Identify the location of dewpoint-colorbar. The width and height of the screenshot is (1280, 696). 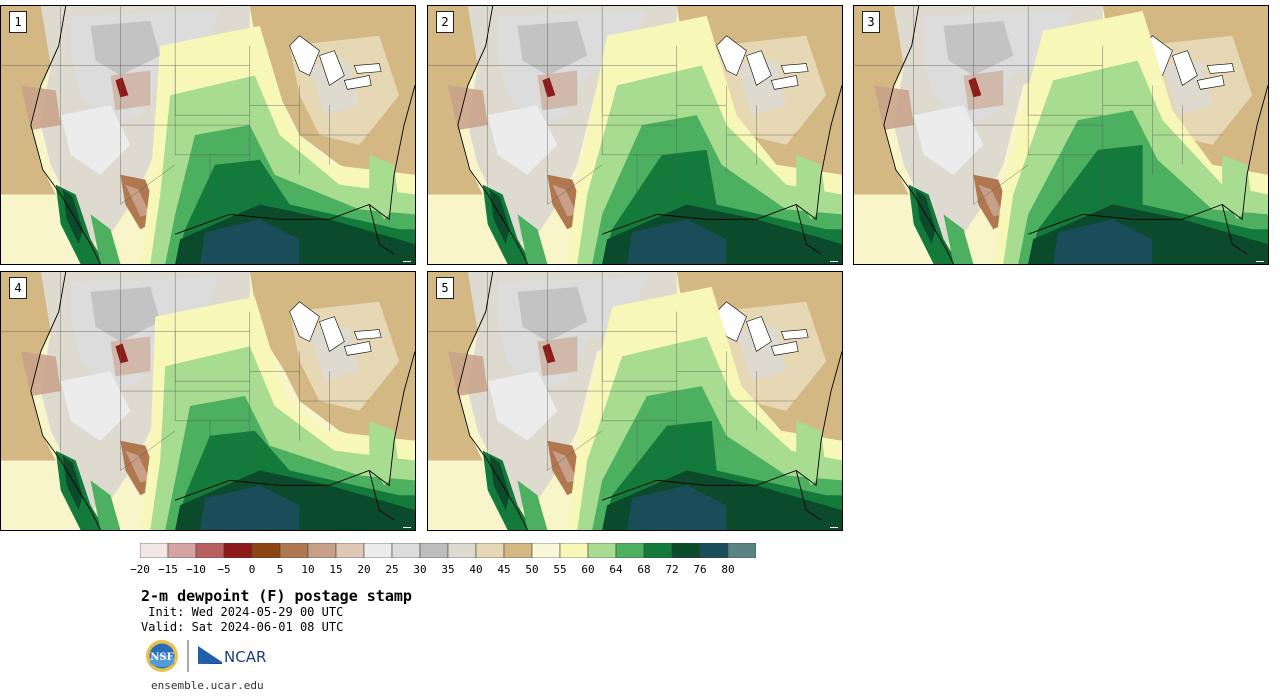
(448, 550).